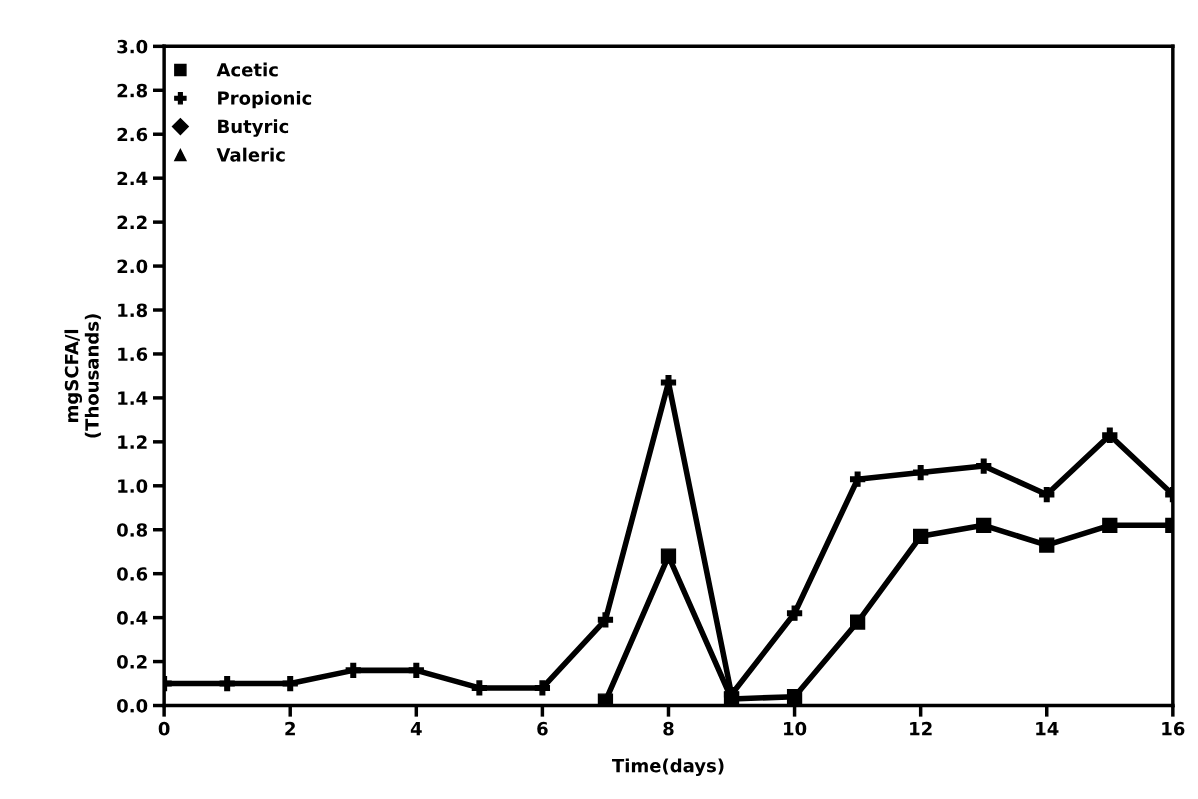  I want to click on x-tick-label: 0, so click(164, 728).